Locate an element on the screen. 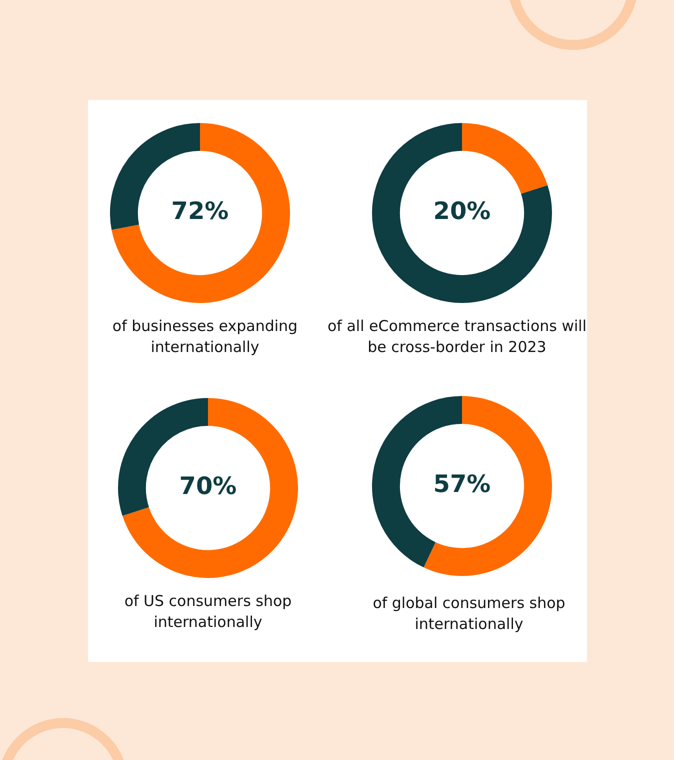 This screenshot has height=760, width=674. text: of all eCommerce transactions will be cross-border in 2023 is located at coordinates (457, 337).